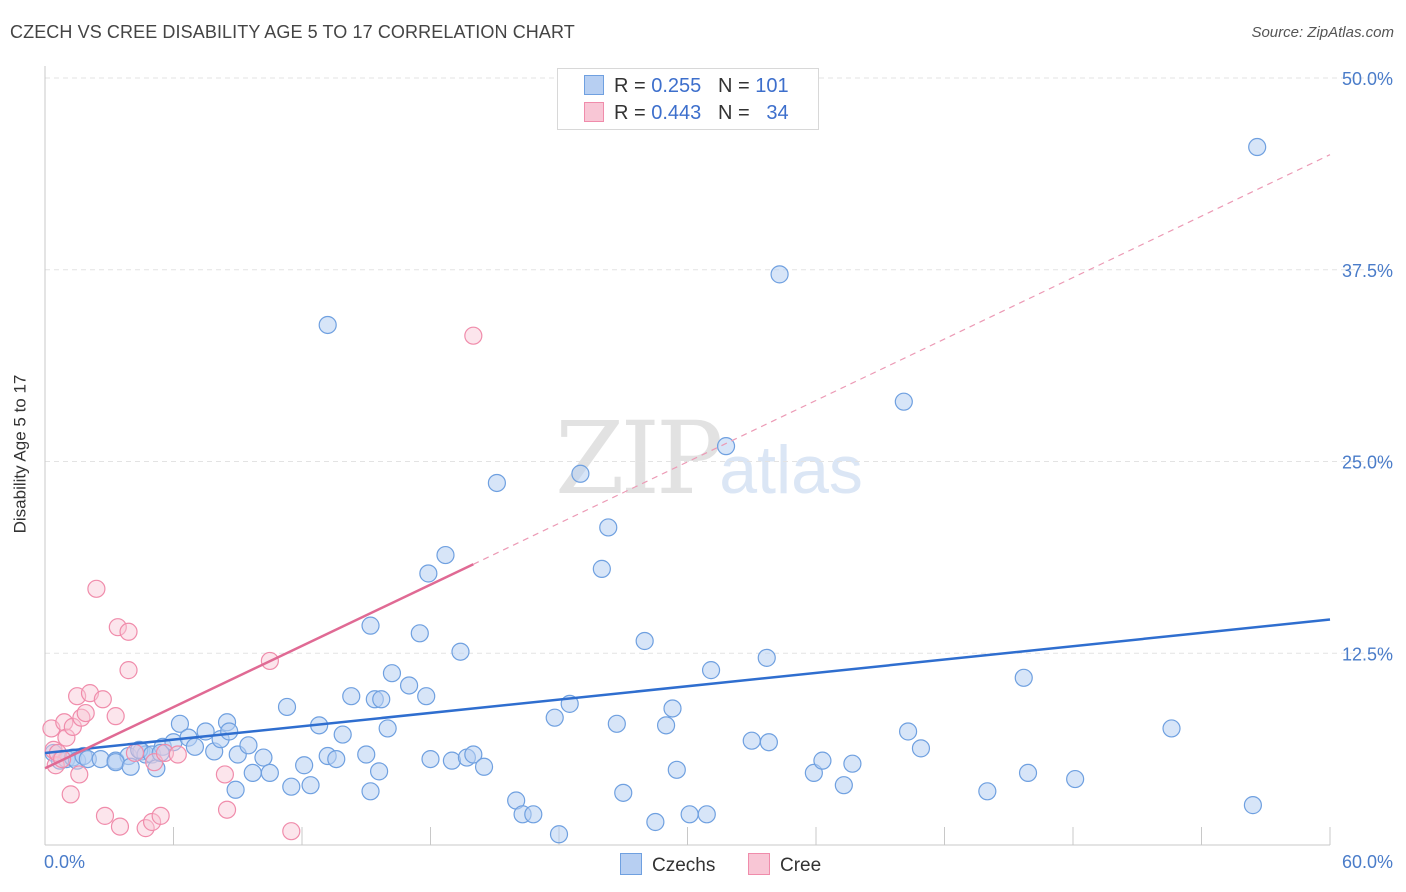 This screenshot has width=1406, height=892. I want to click on cree-trend-line, so click(259, 666).